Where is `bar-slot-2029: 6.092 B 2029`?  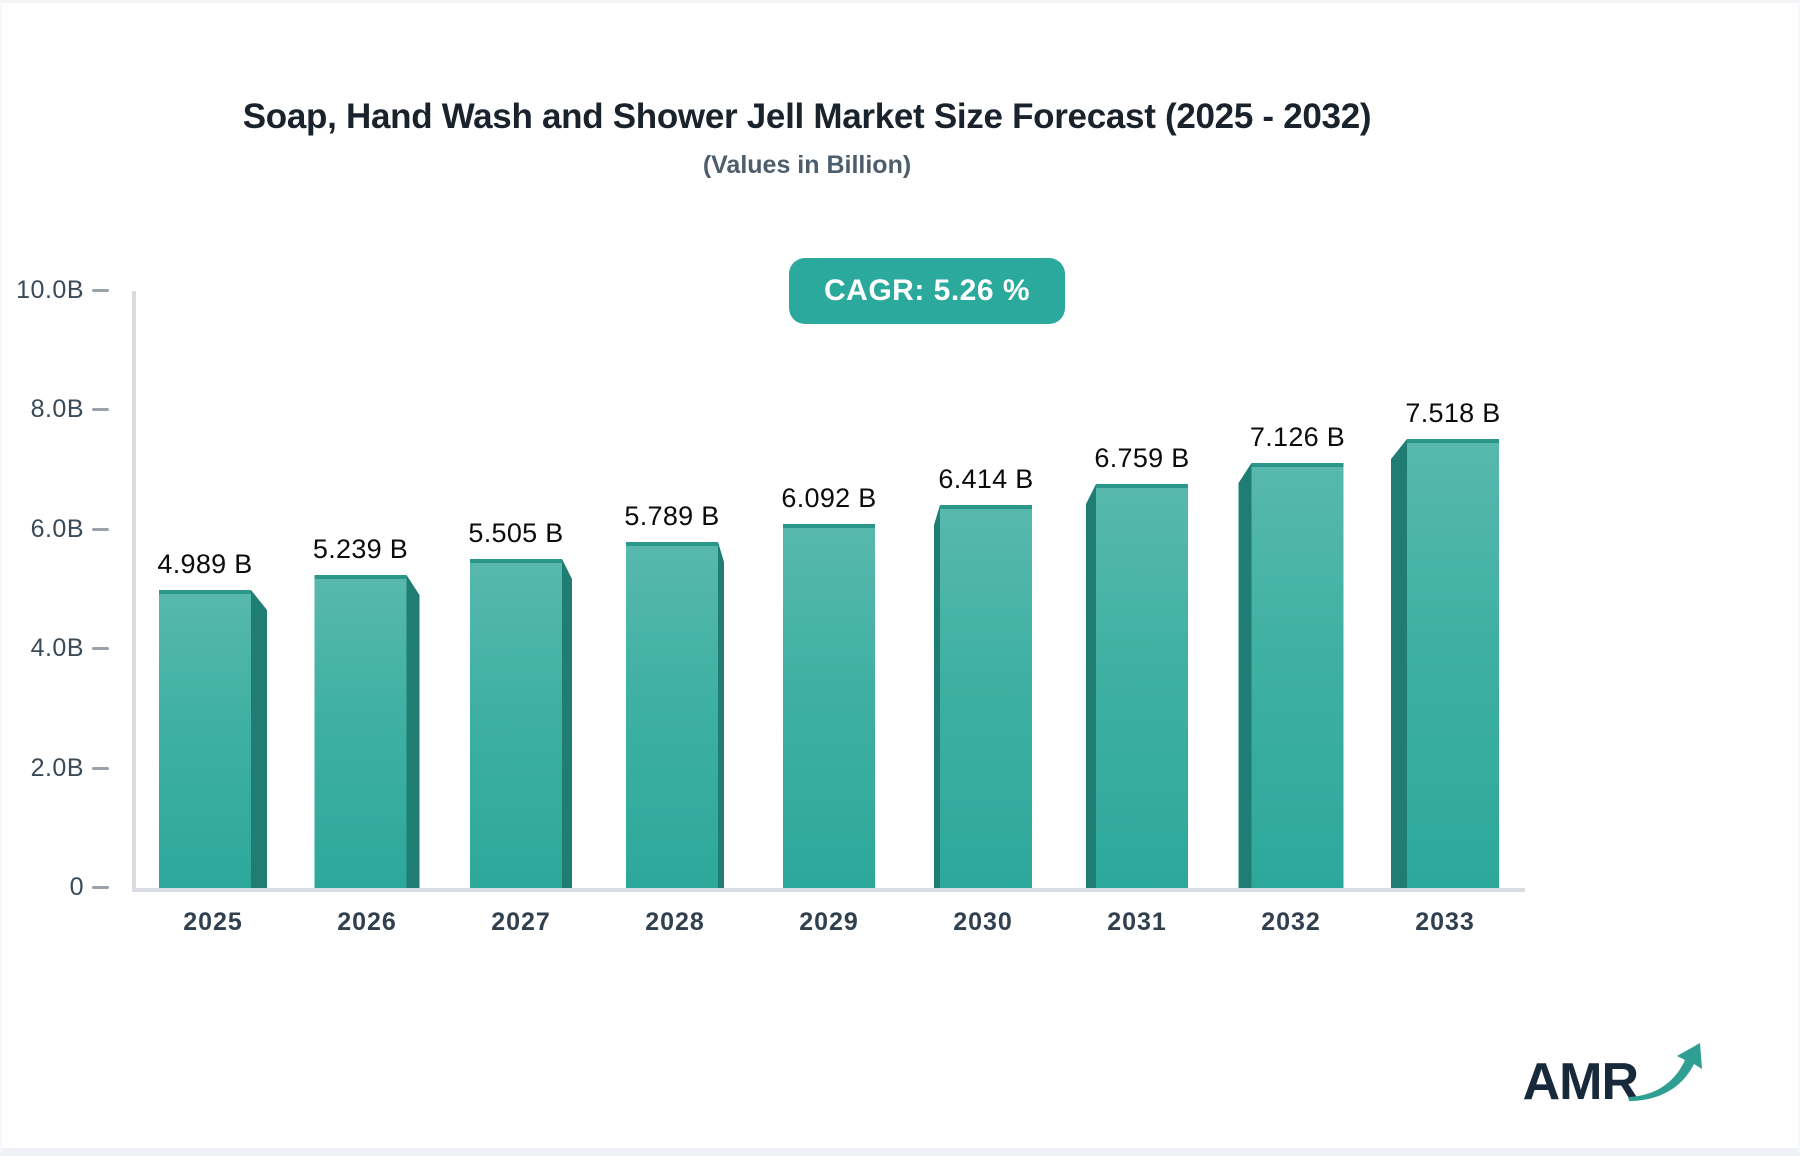
bar-slot-2029: 6.092 B 2029 is located at coordinates (829, 613).